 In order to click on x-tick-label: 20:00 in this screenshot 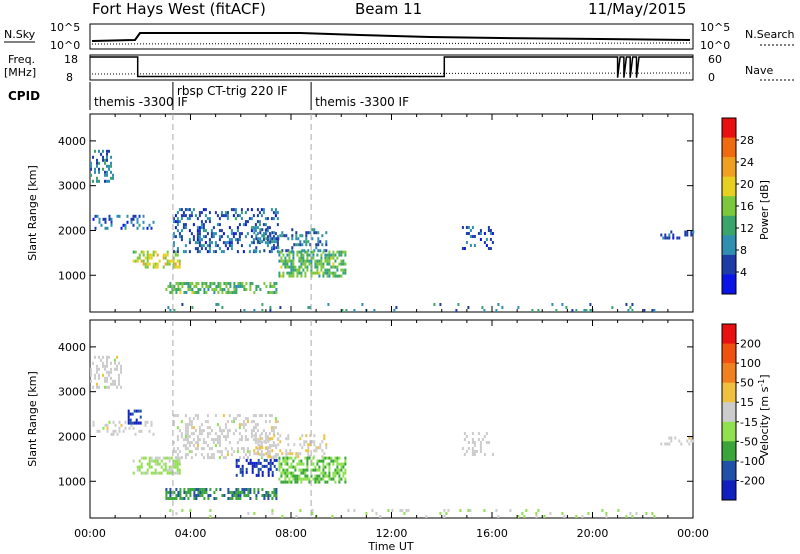, I will do `click(593, 533)`.